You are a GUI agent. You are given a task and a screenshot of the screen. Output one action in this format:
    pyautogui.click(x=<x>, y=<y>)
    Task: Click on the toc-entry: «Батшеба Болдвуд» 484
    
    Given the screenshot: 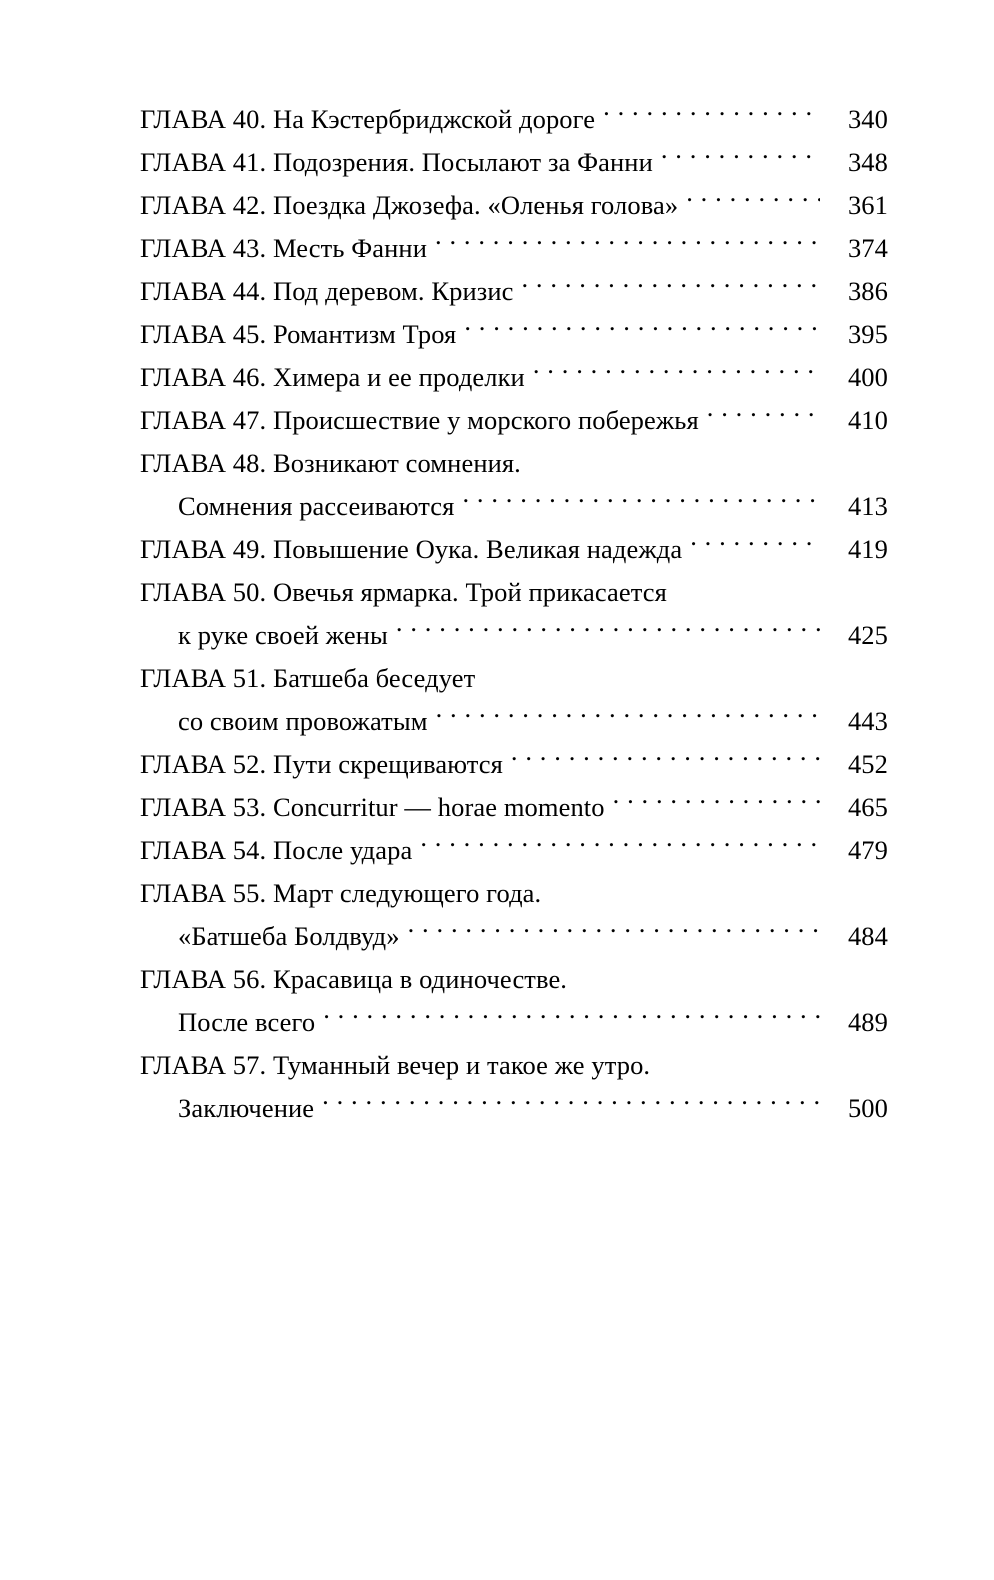 What is the action you would take?
    pyautogui.click(x=514, y=936)
    